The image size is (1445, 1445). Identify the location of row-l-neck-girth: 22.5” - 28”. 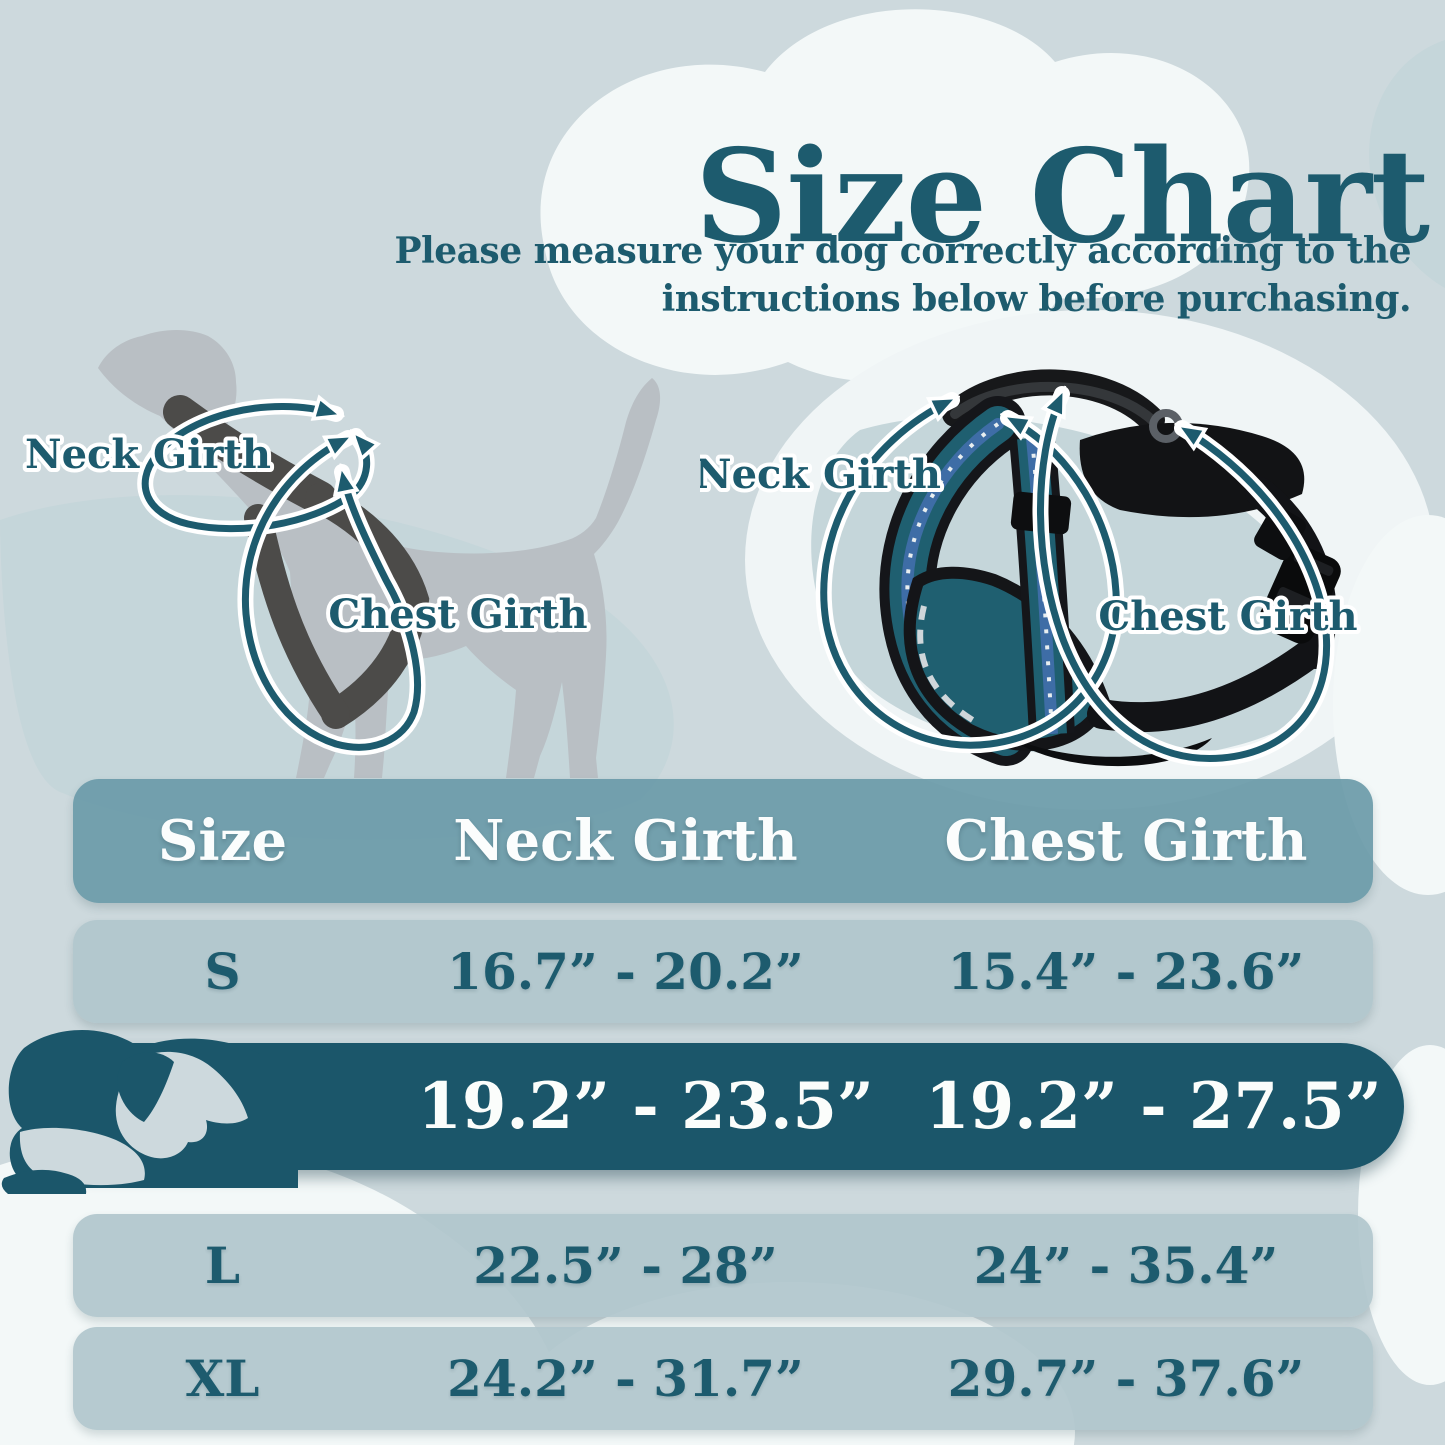
(625, 1265).